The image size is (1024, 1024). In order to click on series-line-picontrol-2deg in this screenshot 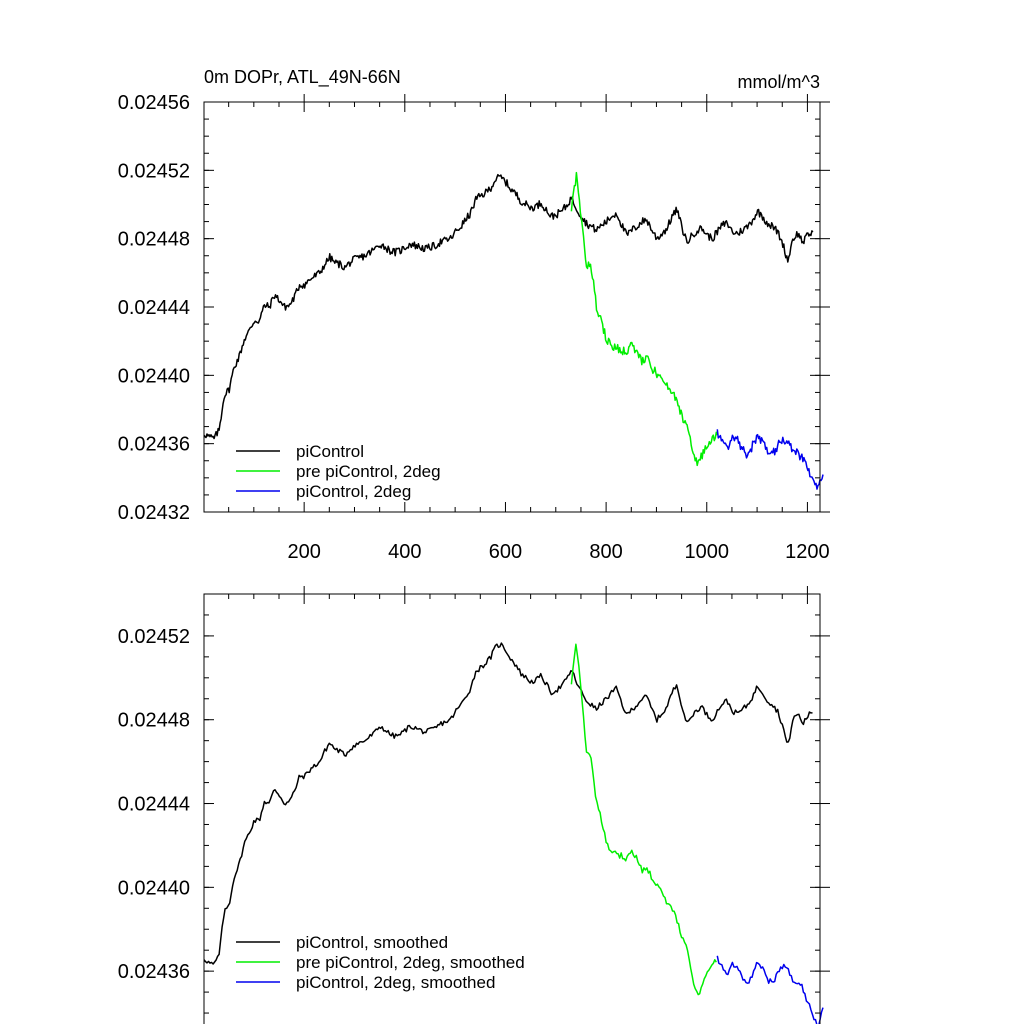, I will do `click(770, 459)`.